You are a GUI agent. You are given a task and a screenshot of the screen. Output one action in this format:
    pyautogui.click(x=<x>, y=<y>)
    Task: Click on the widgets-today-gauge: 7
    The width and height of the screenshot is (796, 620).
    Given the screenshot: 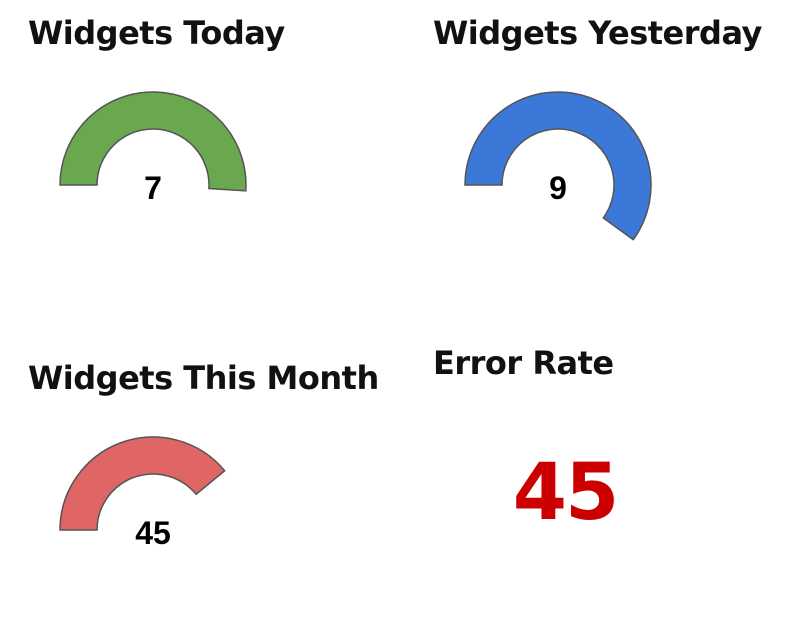 What is the action you would take?
    pyautogui.click(x=153, y=148)
    